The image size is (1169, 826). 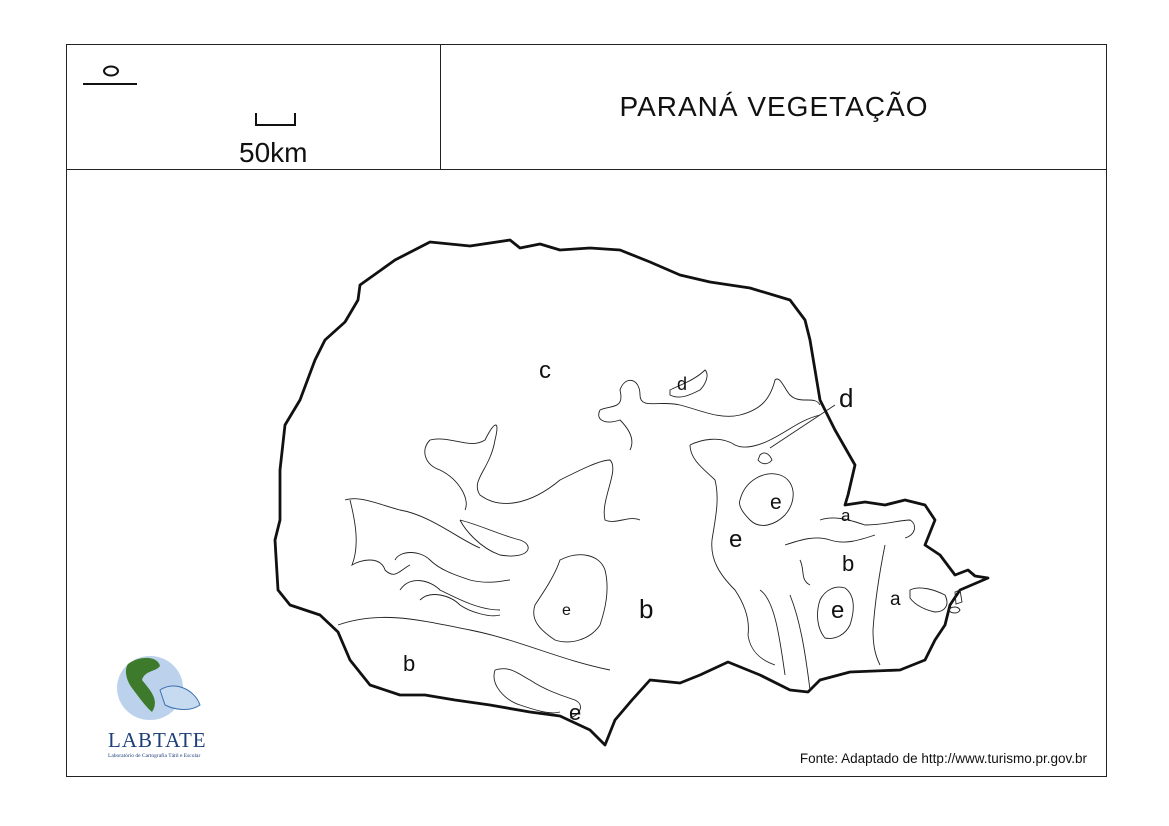 What do you see at coordinates (774, 106) in the screenshot?
I see `map-title: PARANÁ VEGETAÇÃO` at bounding box center [774, 106].